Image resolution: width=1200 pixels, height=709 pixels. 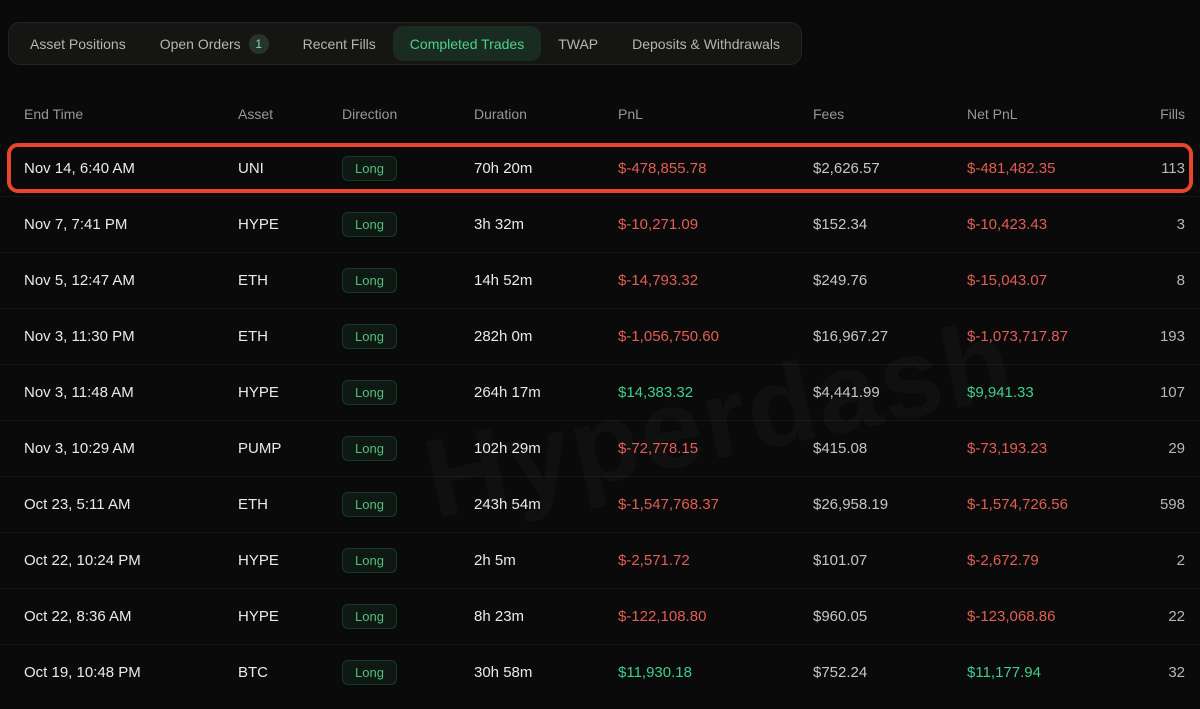 What do you see at coordinates (79, 336) in the screenshot?
I see `end-time-cell: Nov 3, 11:30 PM` at bounding box center [79, 336].